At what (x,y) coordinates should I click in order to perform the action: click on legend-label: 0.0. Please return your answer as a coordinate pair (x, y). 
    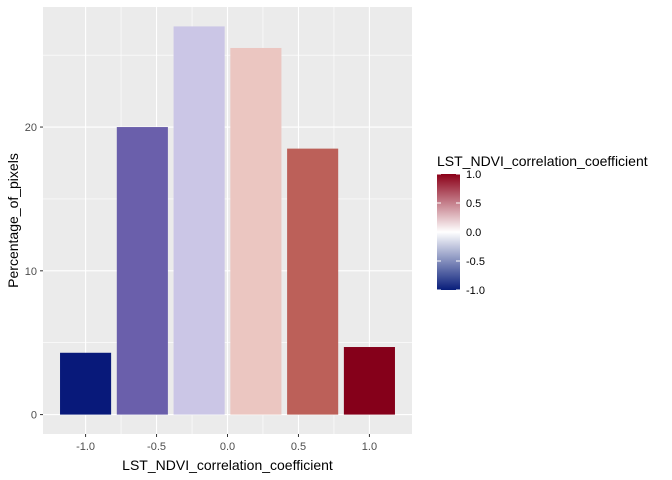
    Looking at the image, I should click on (473, 233).